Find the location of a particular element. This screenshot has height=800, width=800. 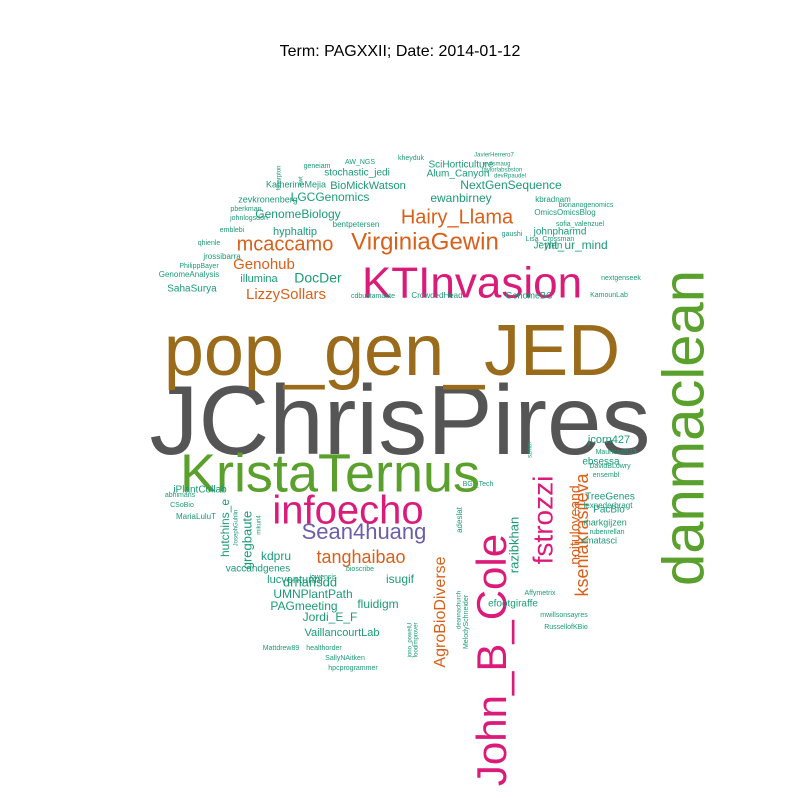

word-alum-canyon: Alum_Canyon is located at coordinates (458, 174).